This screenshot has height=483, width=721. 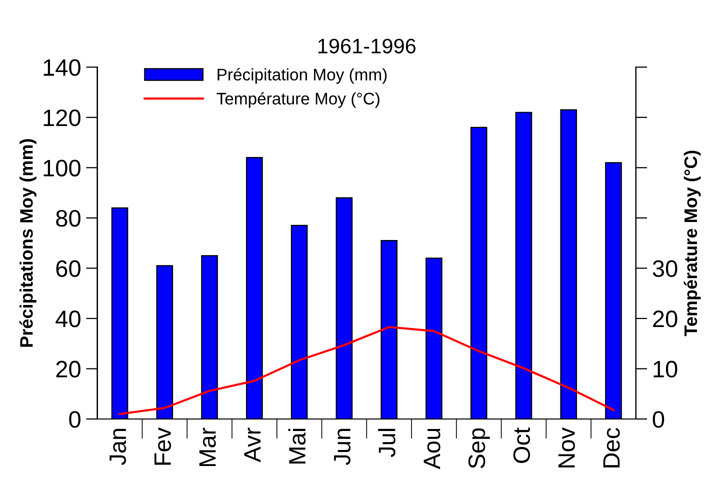 I want to click on y2-tick-label: 30, so click(x=665, y=268).